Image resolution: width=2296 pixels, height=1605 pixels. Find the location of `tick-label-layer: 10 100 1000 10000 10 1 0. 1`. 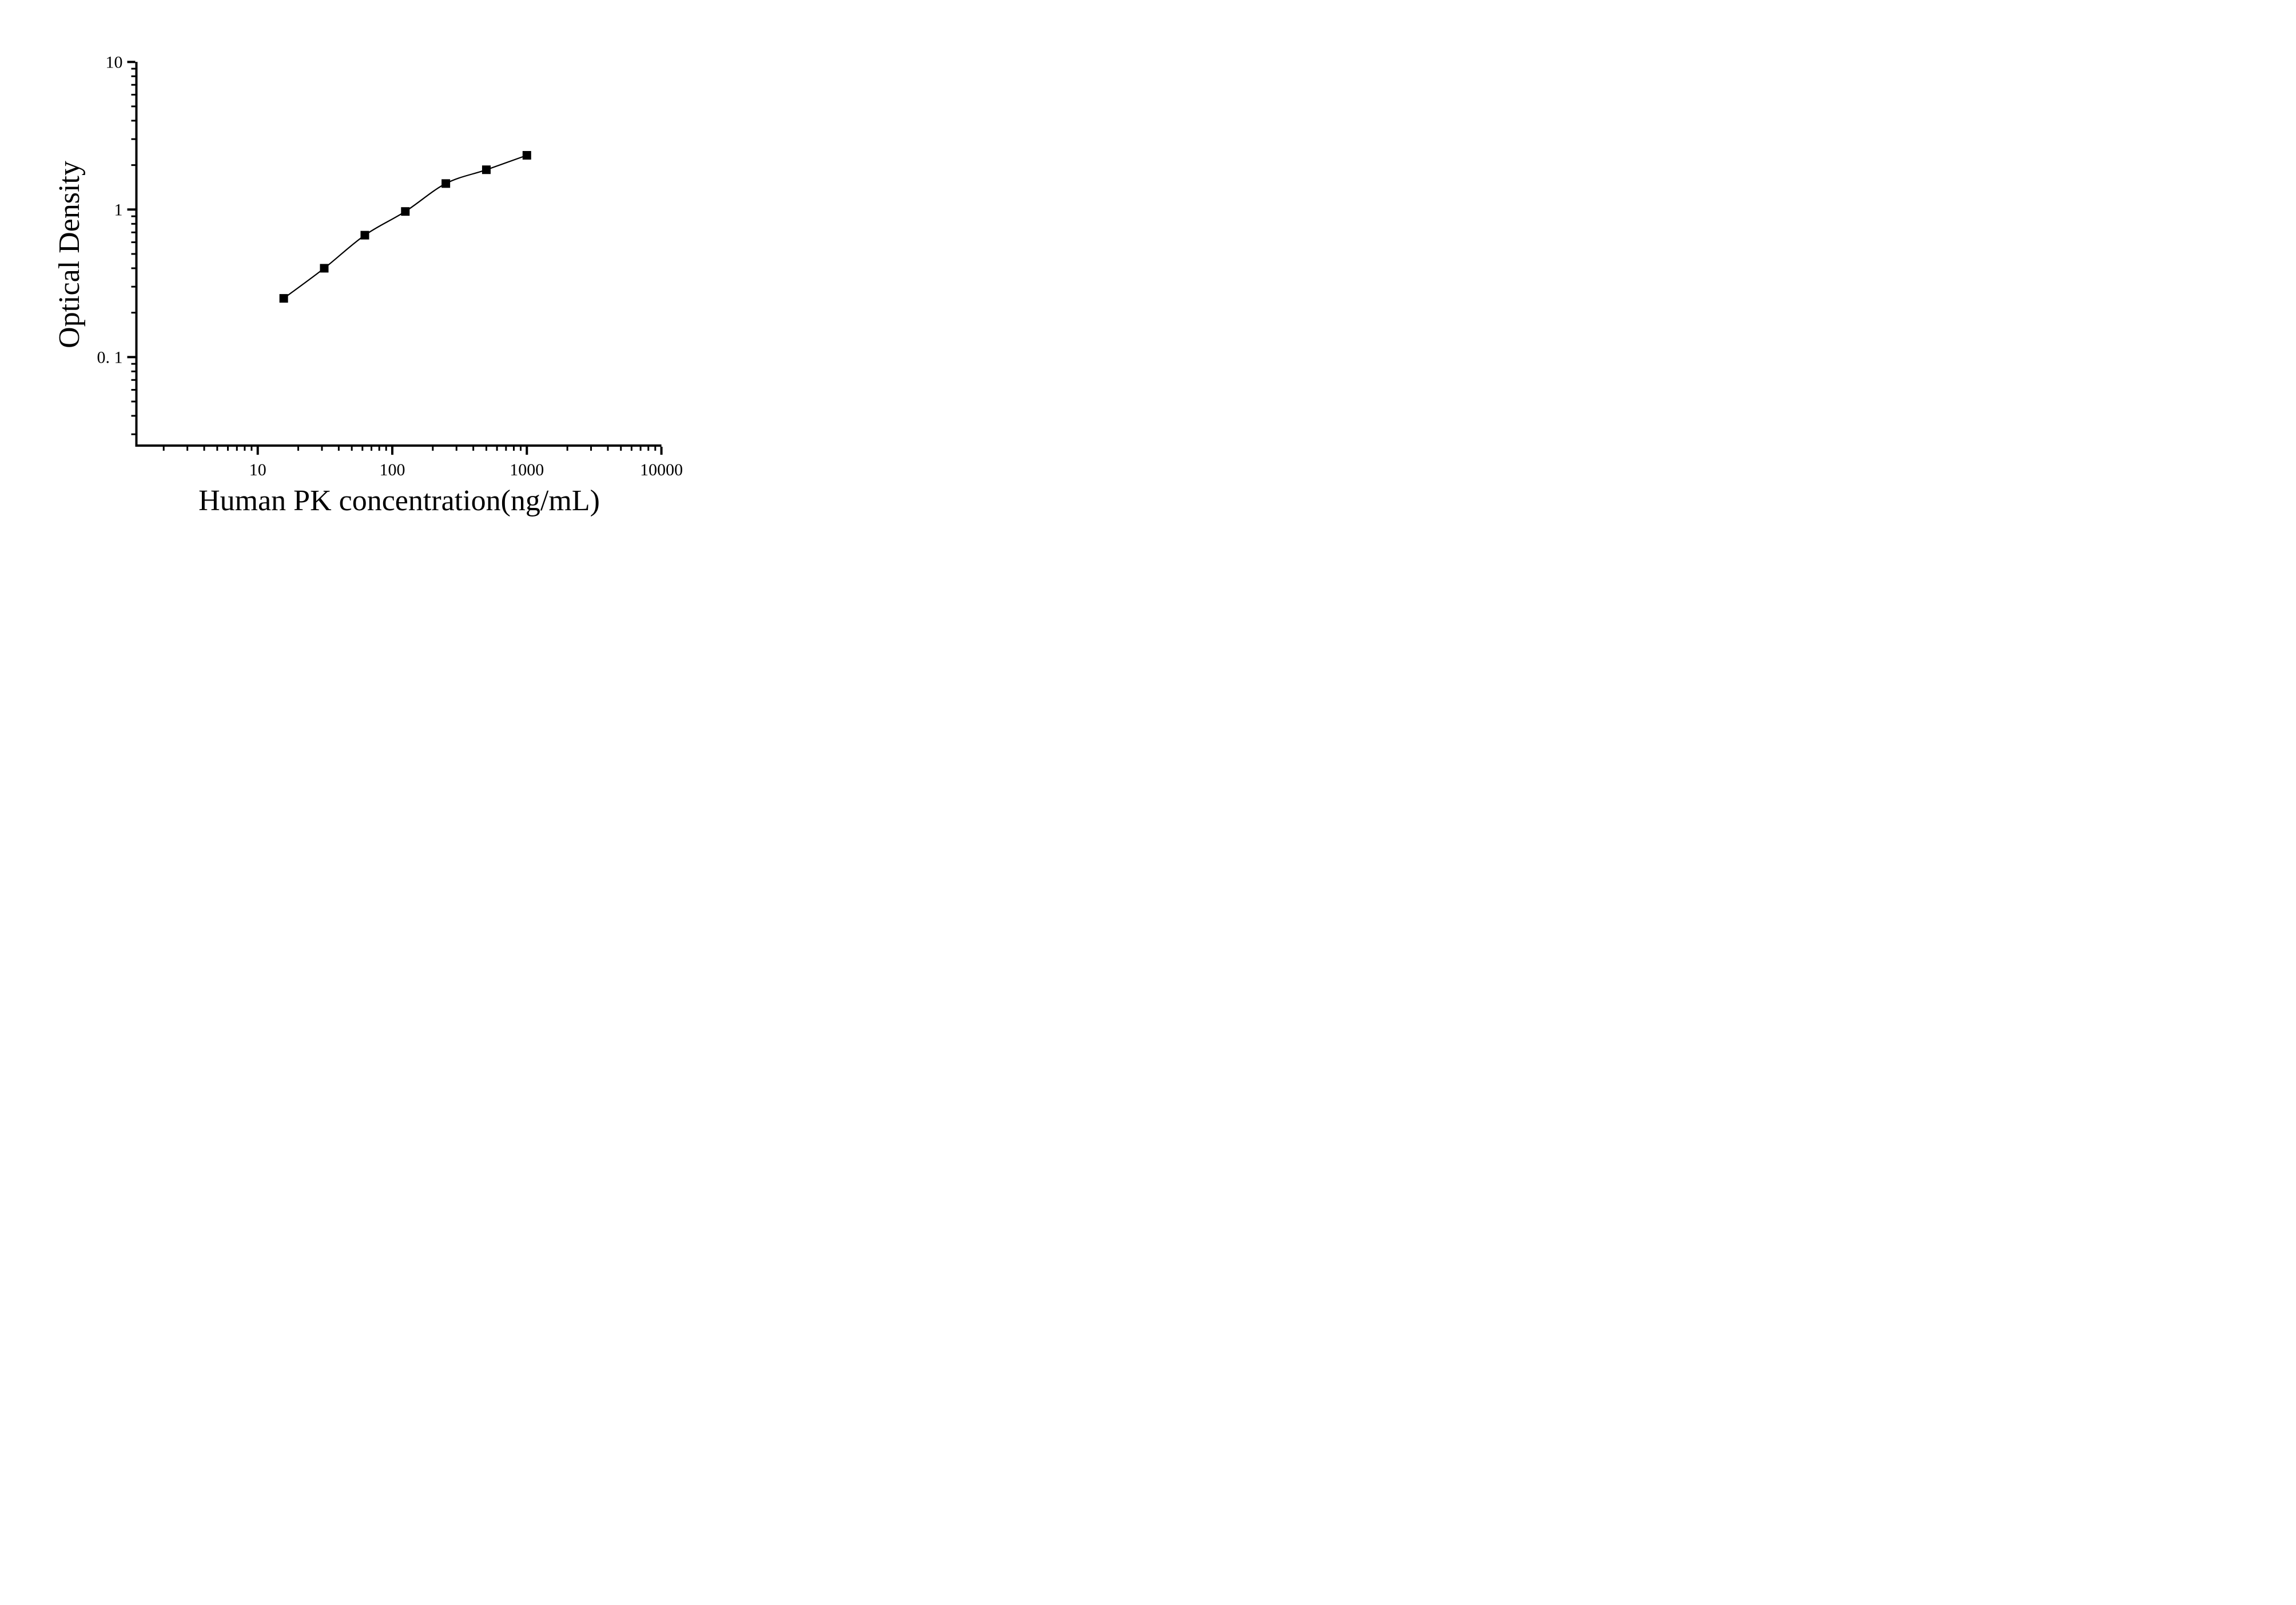

tick-label-layer: 10 100 1000 10000 10 1 0. 1 is located at coordinates (390, 266).